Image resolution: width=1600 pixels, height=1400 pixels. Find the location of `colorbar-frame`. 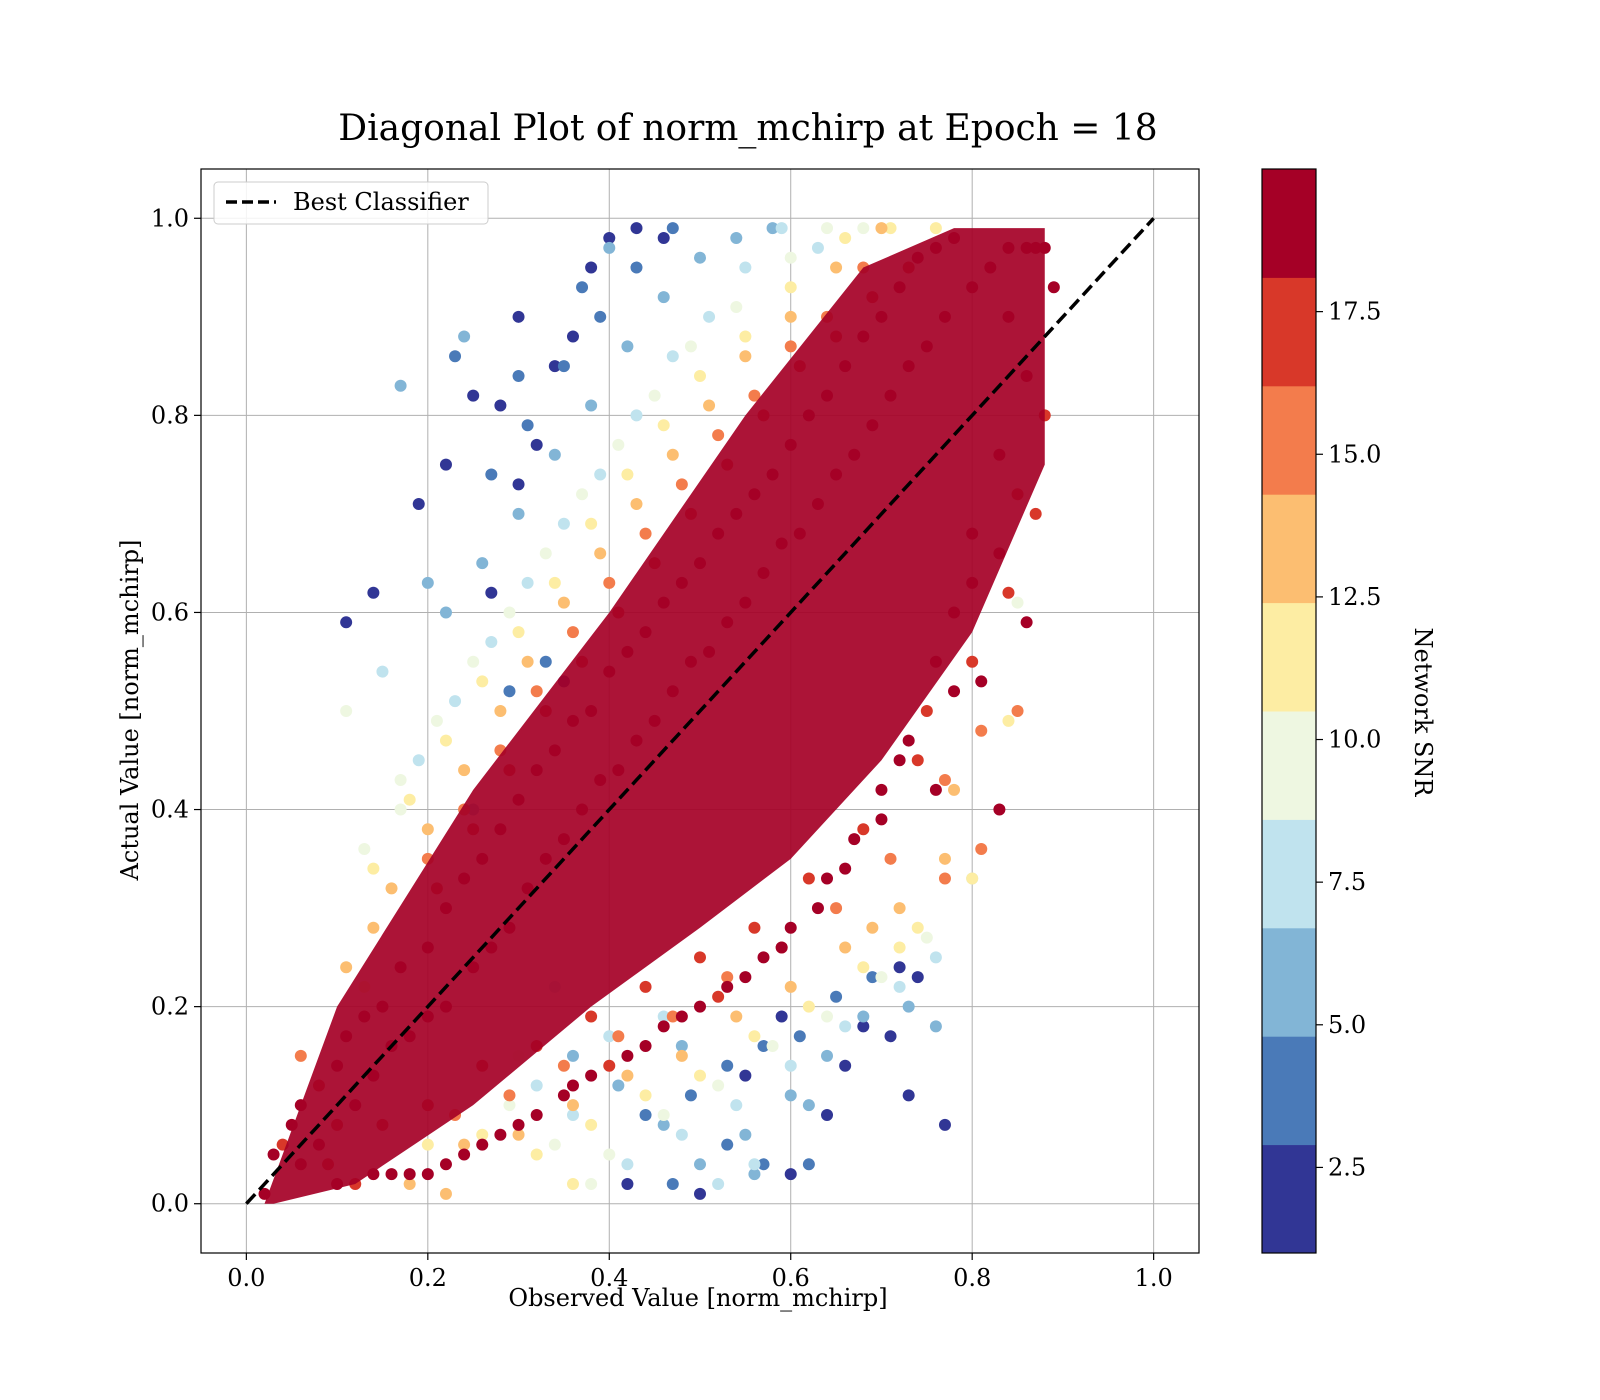

colorbar-frame is located at coordinates (1289, 711).